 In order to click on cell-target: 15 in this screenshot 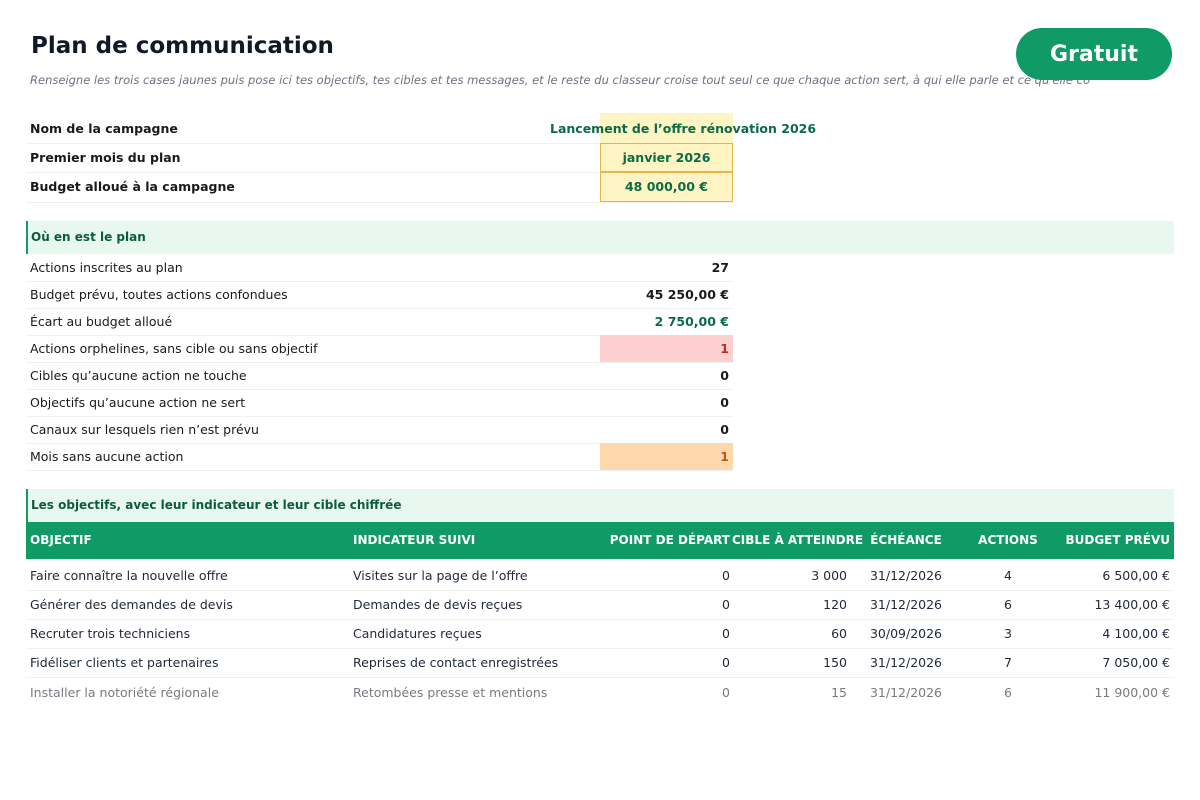, I will do `click(839, 692)`.